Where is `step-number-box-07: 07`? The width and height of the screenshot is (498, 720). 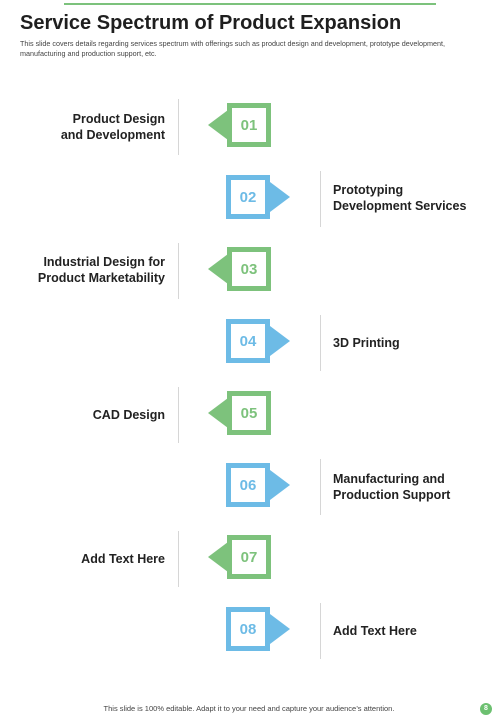 step-number-box-07: 07 is located at coordinates (249, 557).